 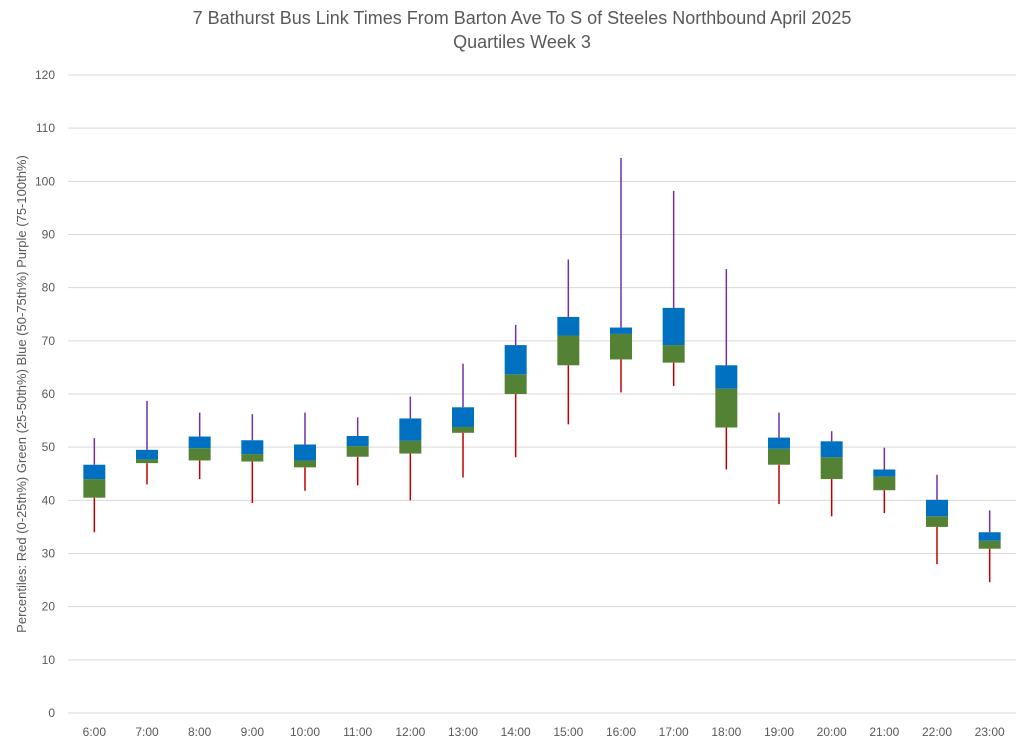 What do you see at coordinates (410, 732) in the screenshot?
I see `x-tick-label: 12:00` at bounding box center [410, 732].